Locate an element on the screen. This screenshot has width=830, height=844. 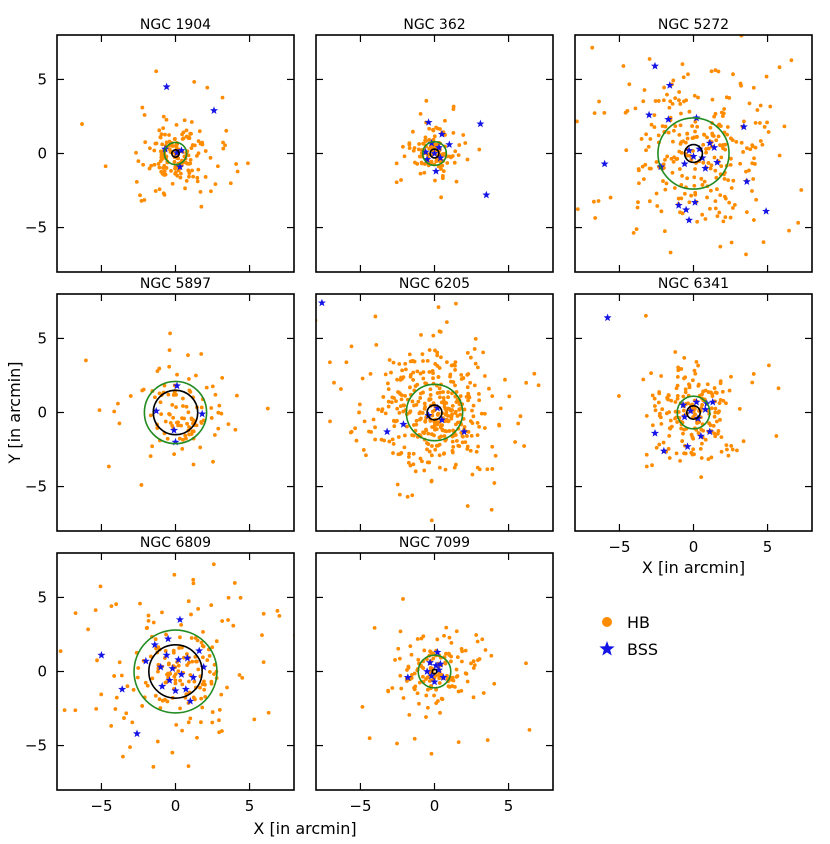
inner-radius-circle is located at coordinates (176, 154).